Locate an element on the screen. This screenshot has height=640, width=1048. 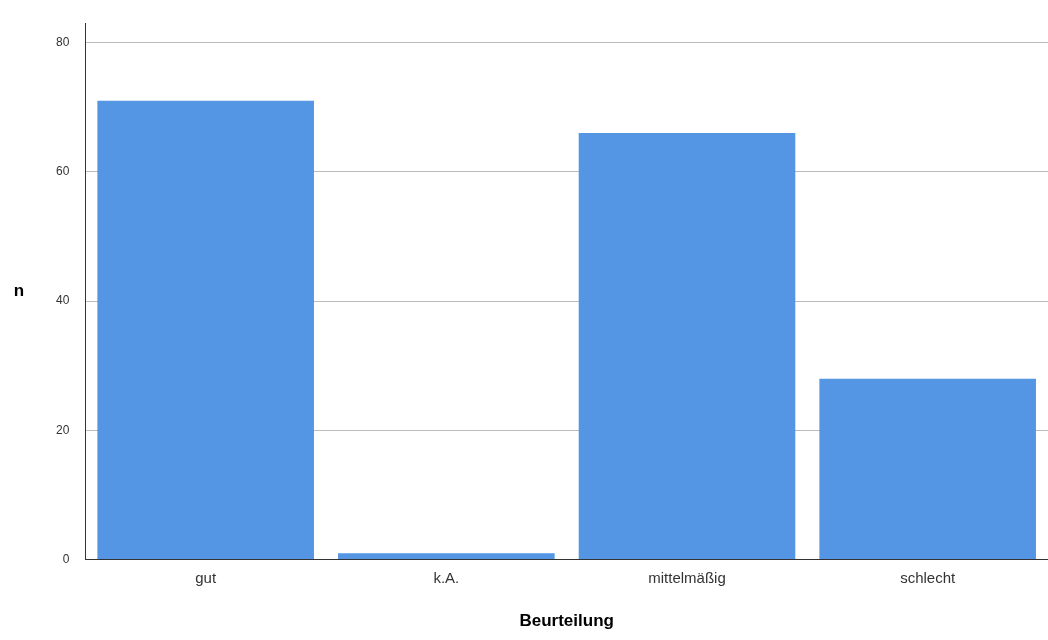
x-tick-label: k.A. is located at coordinates (446, 577).